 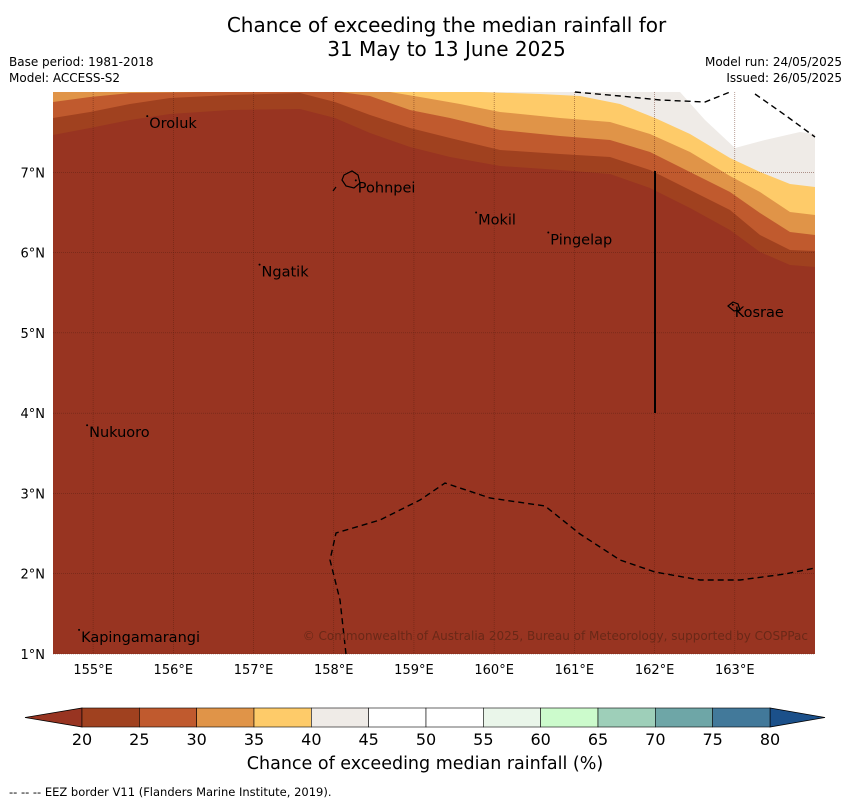 What do you see at coordinates (33, 575) in the screenshot?
I see `latitude-tick-label: 2°N` at bounding box center [33, 575].